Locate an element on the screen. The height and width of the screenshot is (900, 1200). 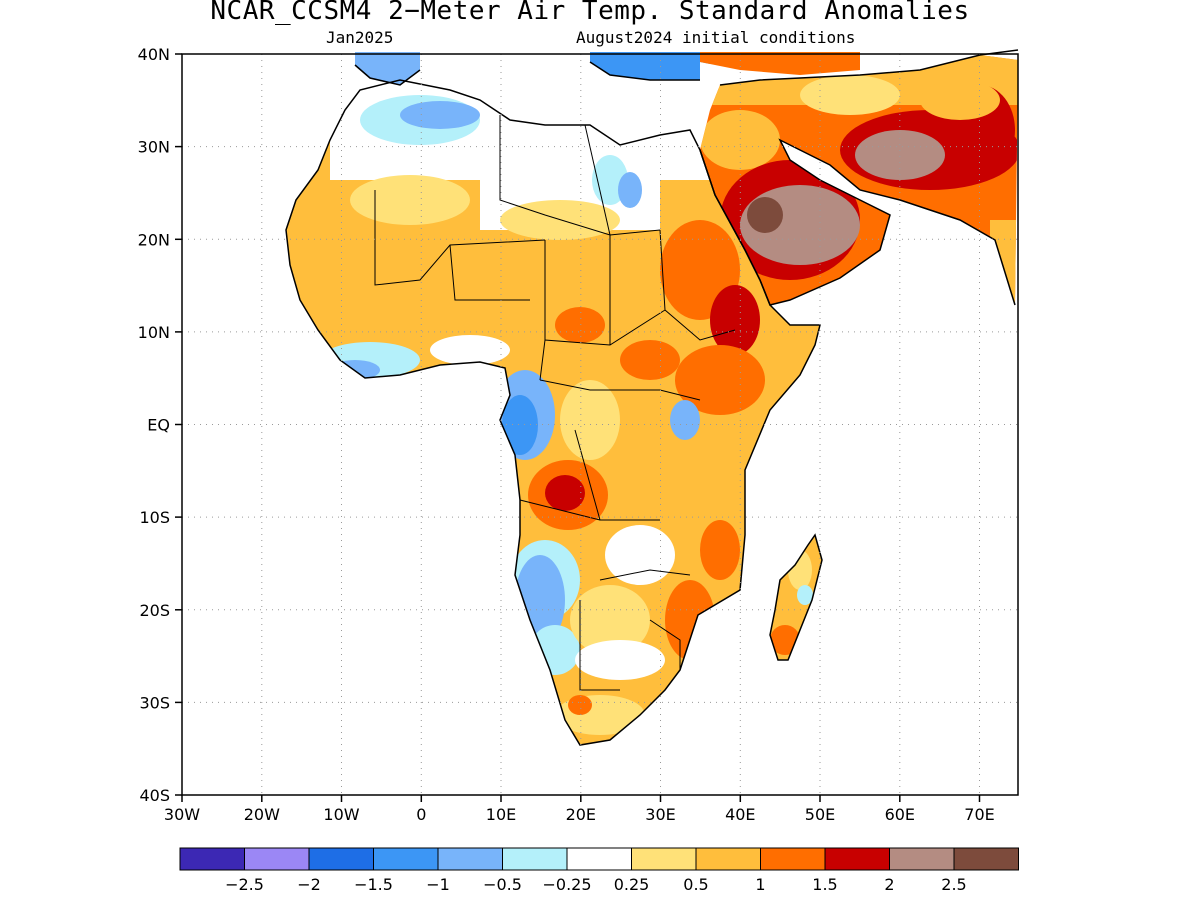
lat-label: 40S is located at coordinates (154, 795).